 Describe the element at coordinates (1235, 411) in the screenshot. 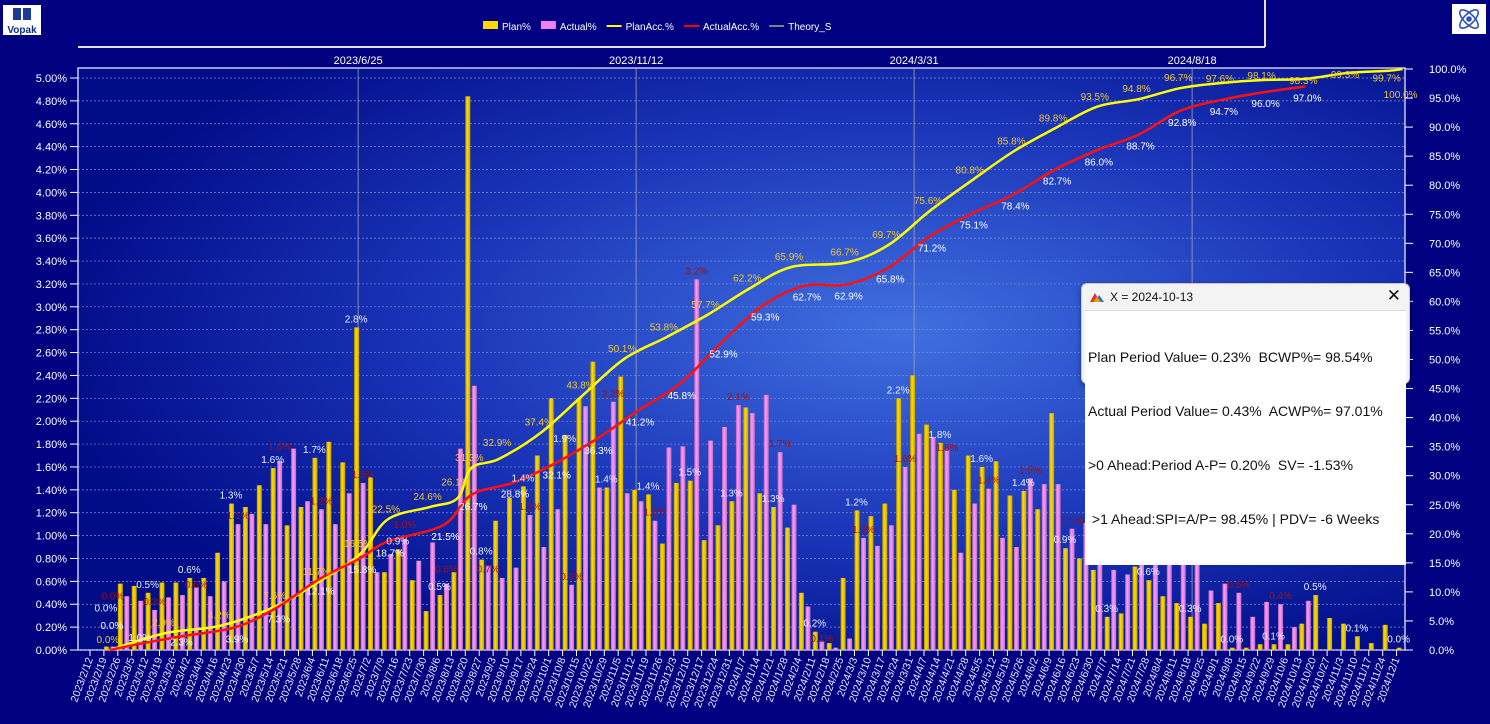

I see `tooltip-line: Actual Period Value= 0.43% ACWP%= 97.01%` at that location.